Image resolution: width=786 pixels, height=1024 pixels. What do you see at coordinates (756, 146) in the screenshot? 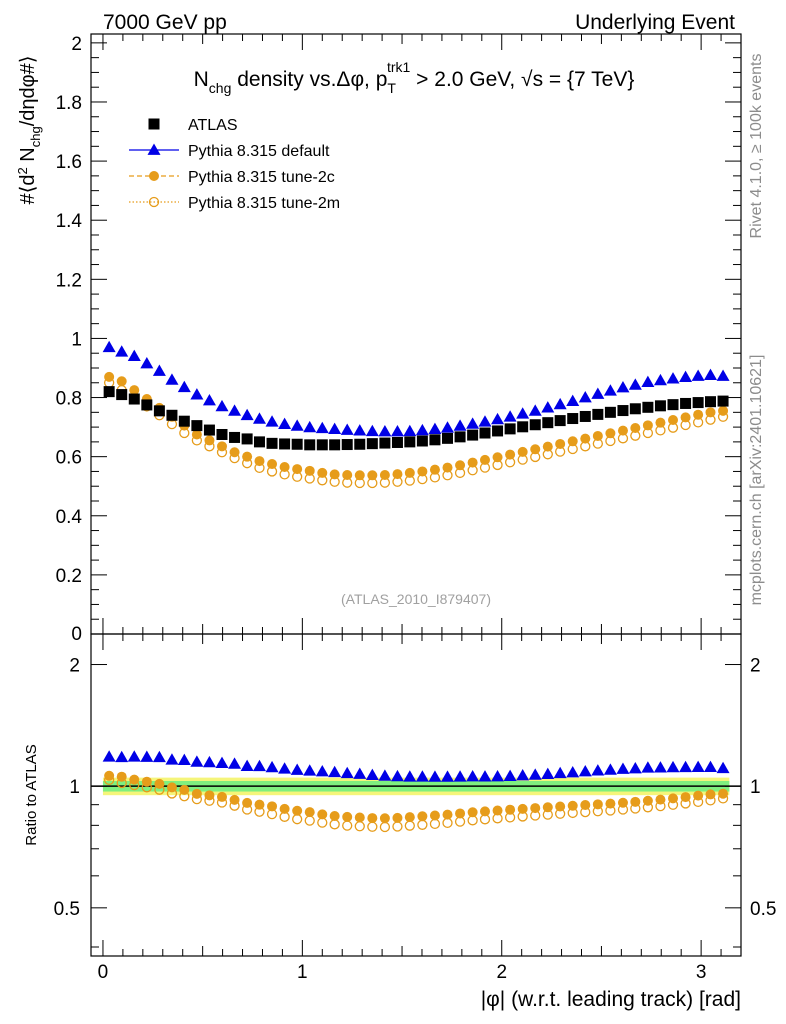
I see `side-label-rivet: Rivet 4.1.0, ≥ 100k events` at bounding box center [756, 146].